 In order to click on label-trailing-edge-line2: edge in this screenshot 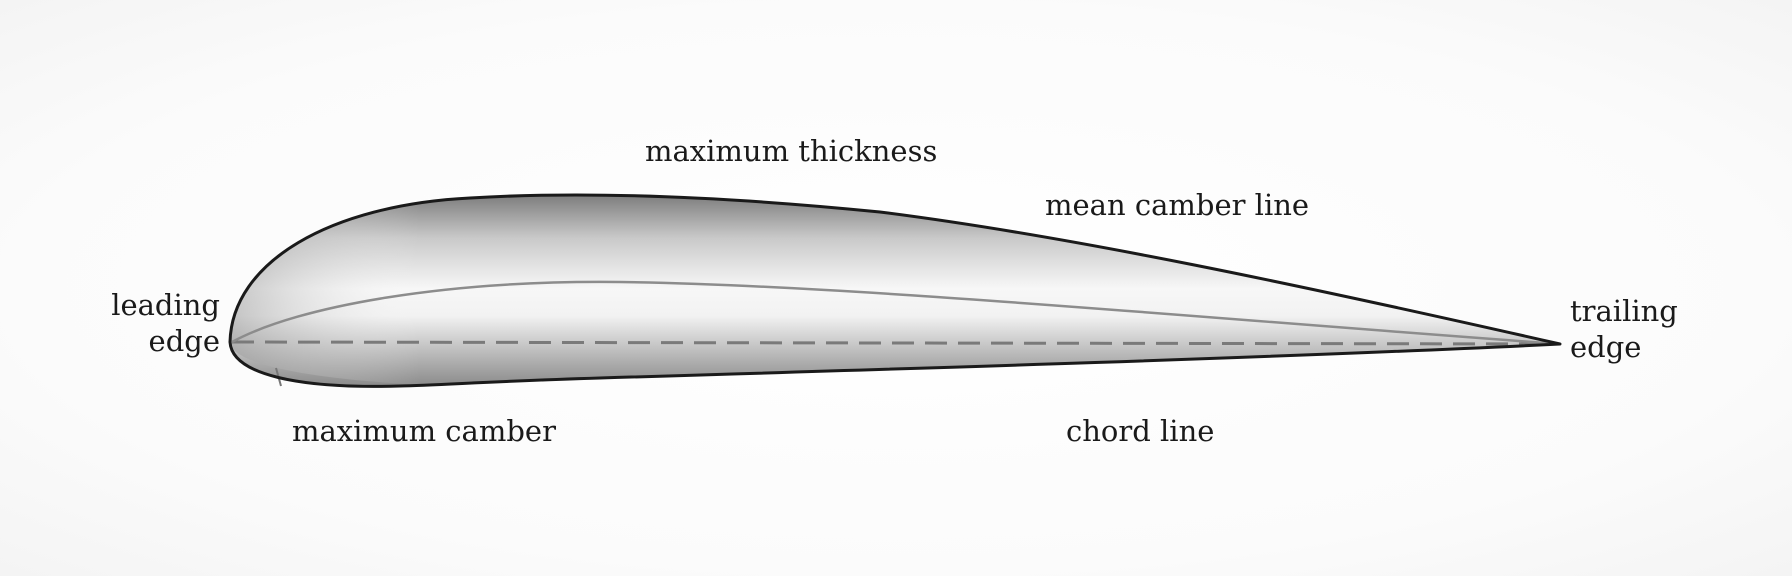, I will do `click(1606, 347)`.